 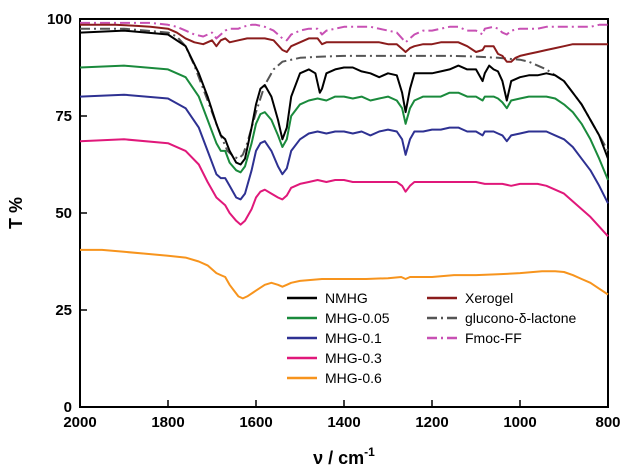 I want to click on x-tick-label: 2000, so click(x=79, y=422).